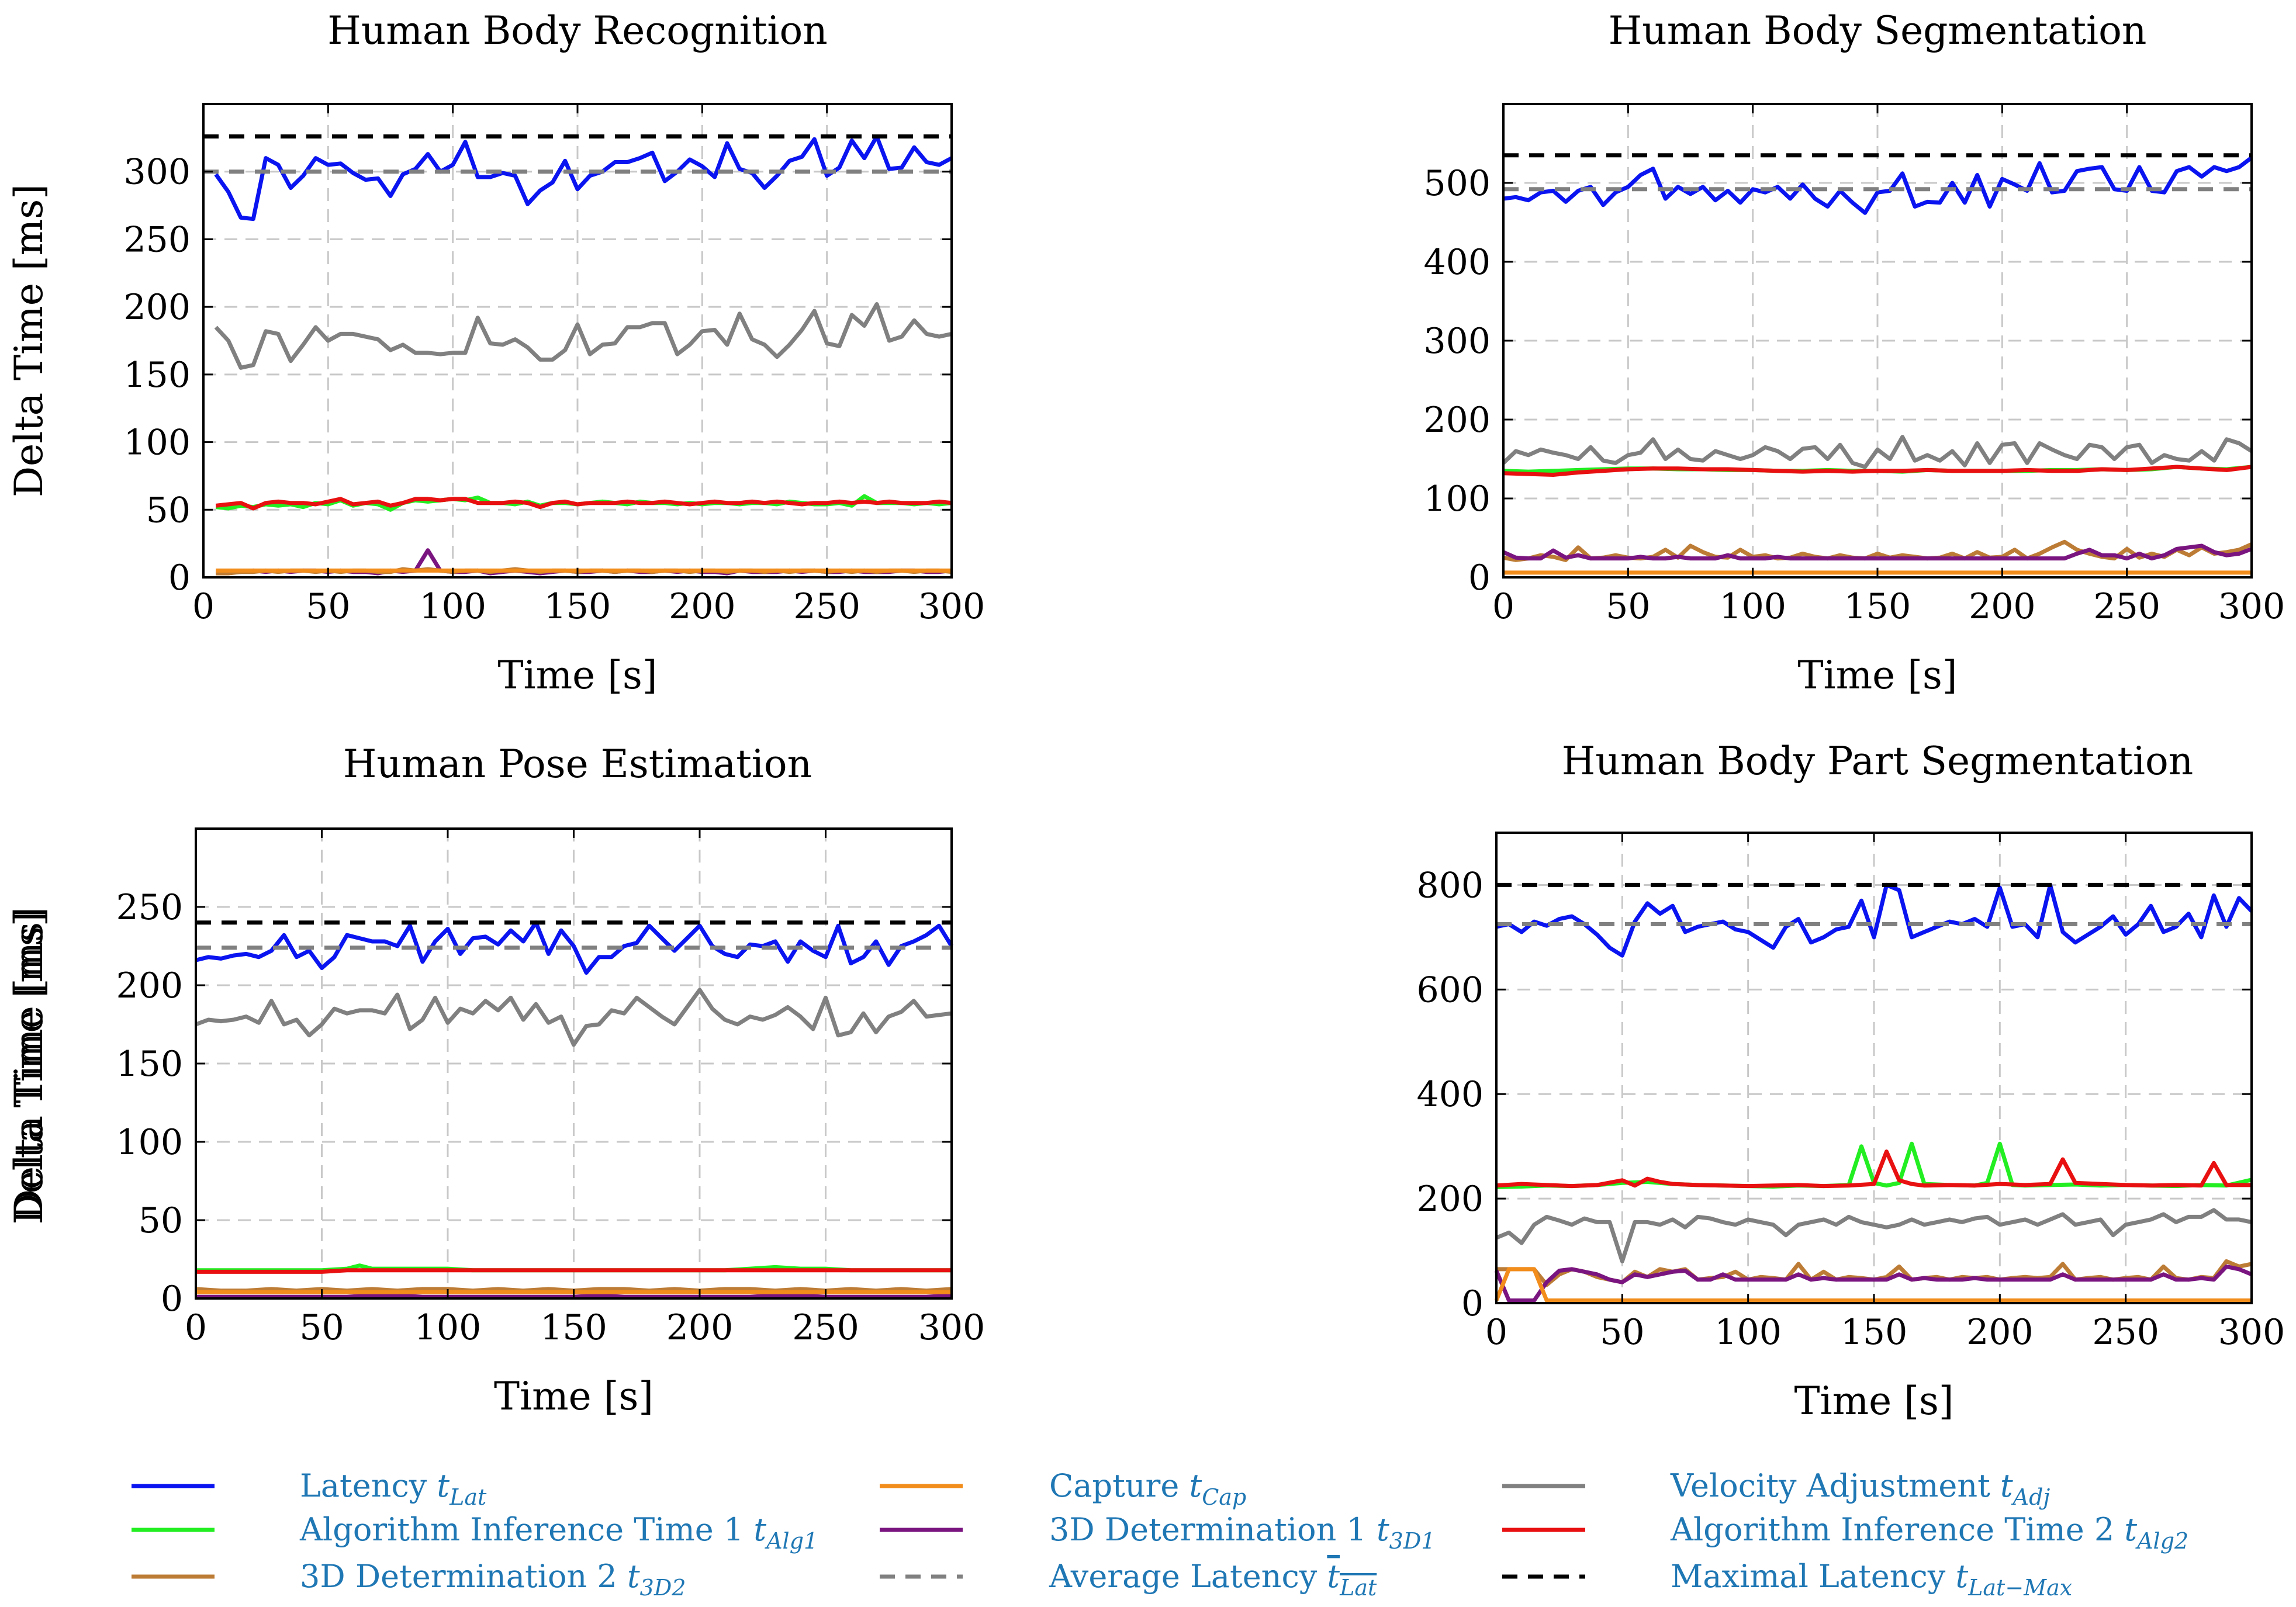  Describe the element at coordinates (1871, 1579) in the screenshot. I see `legend-label: Maximal Latency tLat−Max` at that location.